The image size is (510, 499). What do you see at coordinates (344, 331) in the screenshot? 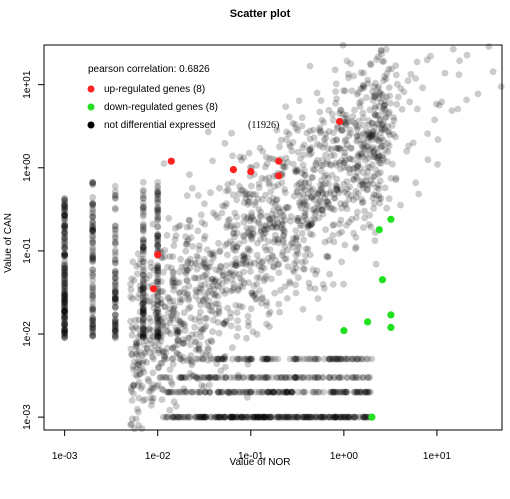
I see `down-regulated-point` at bounding box center [344, 331].